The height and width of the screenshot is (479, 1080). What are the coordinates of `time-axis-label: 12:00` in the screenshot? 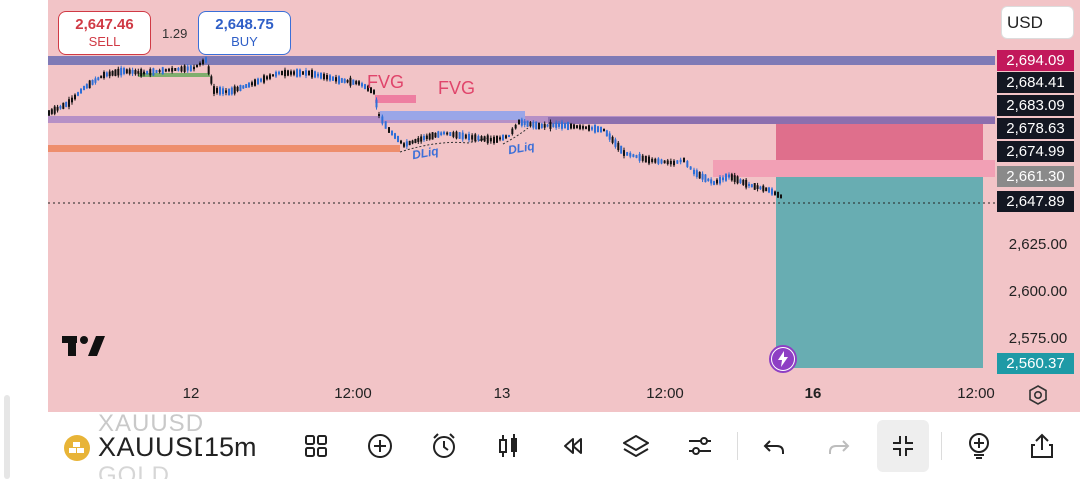 It's located at (665, 393).